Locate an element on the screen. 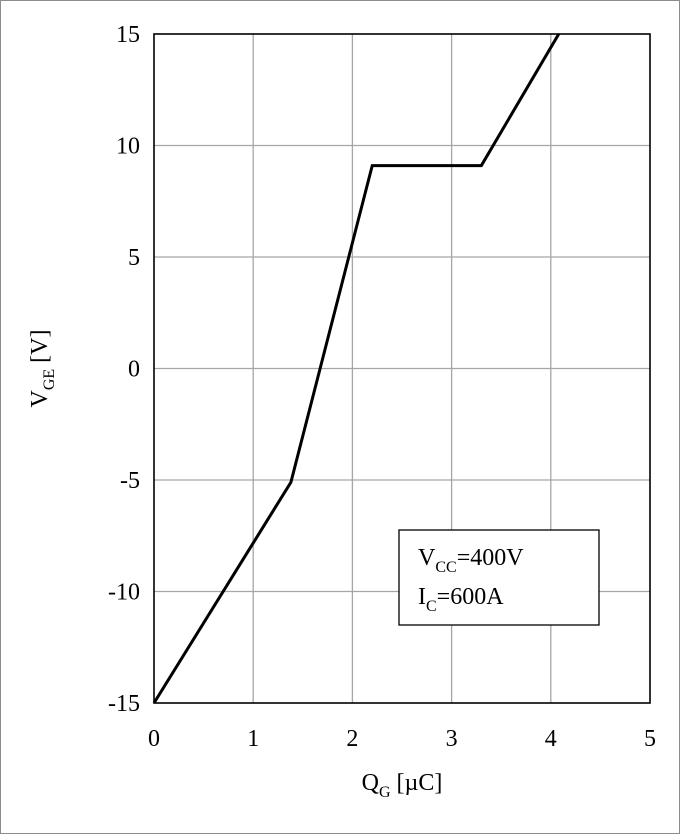 This screenshot has height=834, width=680. annotation-ic-main: I is located at coordinates (422, 597).